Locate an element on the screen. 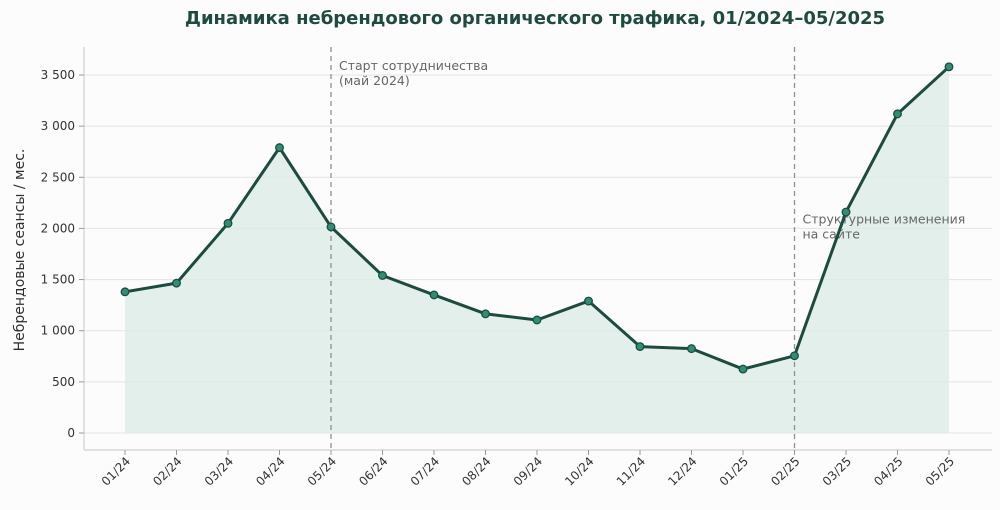 This screenshot has height=510, width=1000. x-tick-label: 09/24 is located at coordinates (528, 471).